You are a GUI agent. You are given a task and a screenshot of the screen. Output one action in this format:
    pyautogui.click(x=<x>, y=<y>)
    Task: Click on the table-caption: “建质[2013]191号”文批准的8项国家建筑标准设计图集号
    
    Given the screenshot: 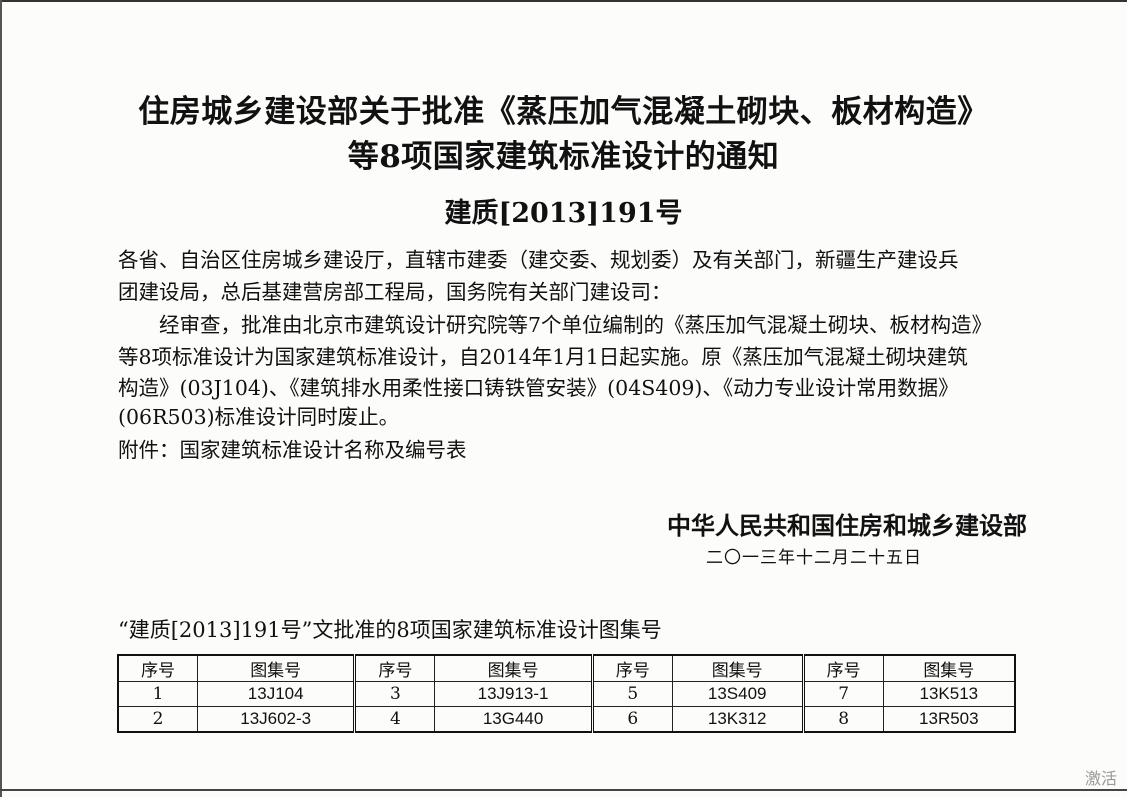 What is the action you would take?
    pyautogui.click(x=390, y=630)
    